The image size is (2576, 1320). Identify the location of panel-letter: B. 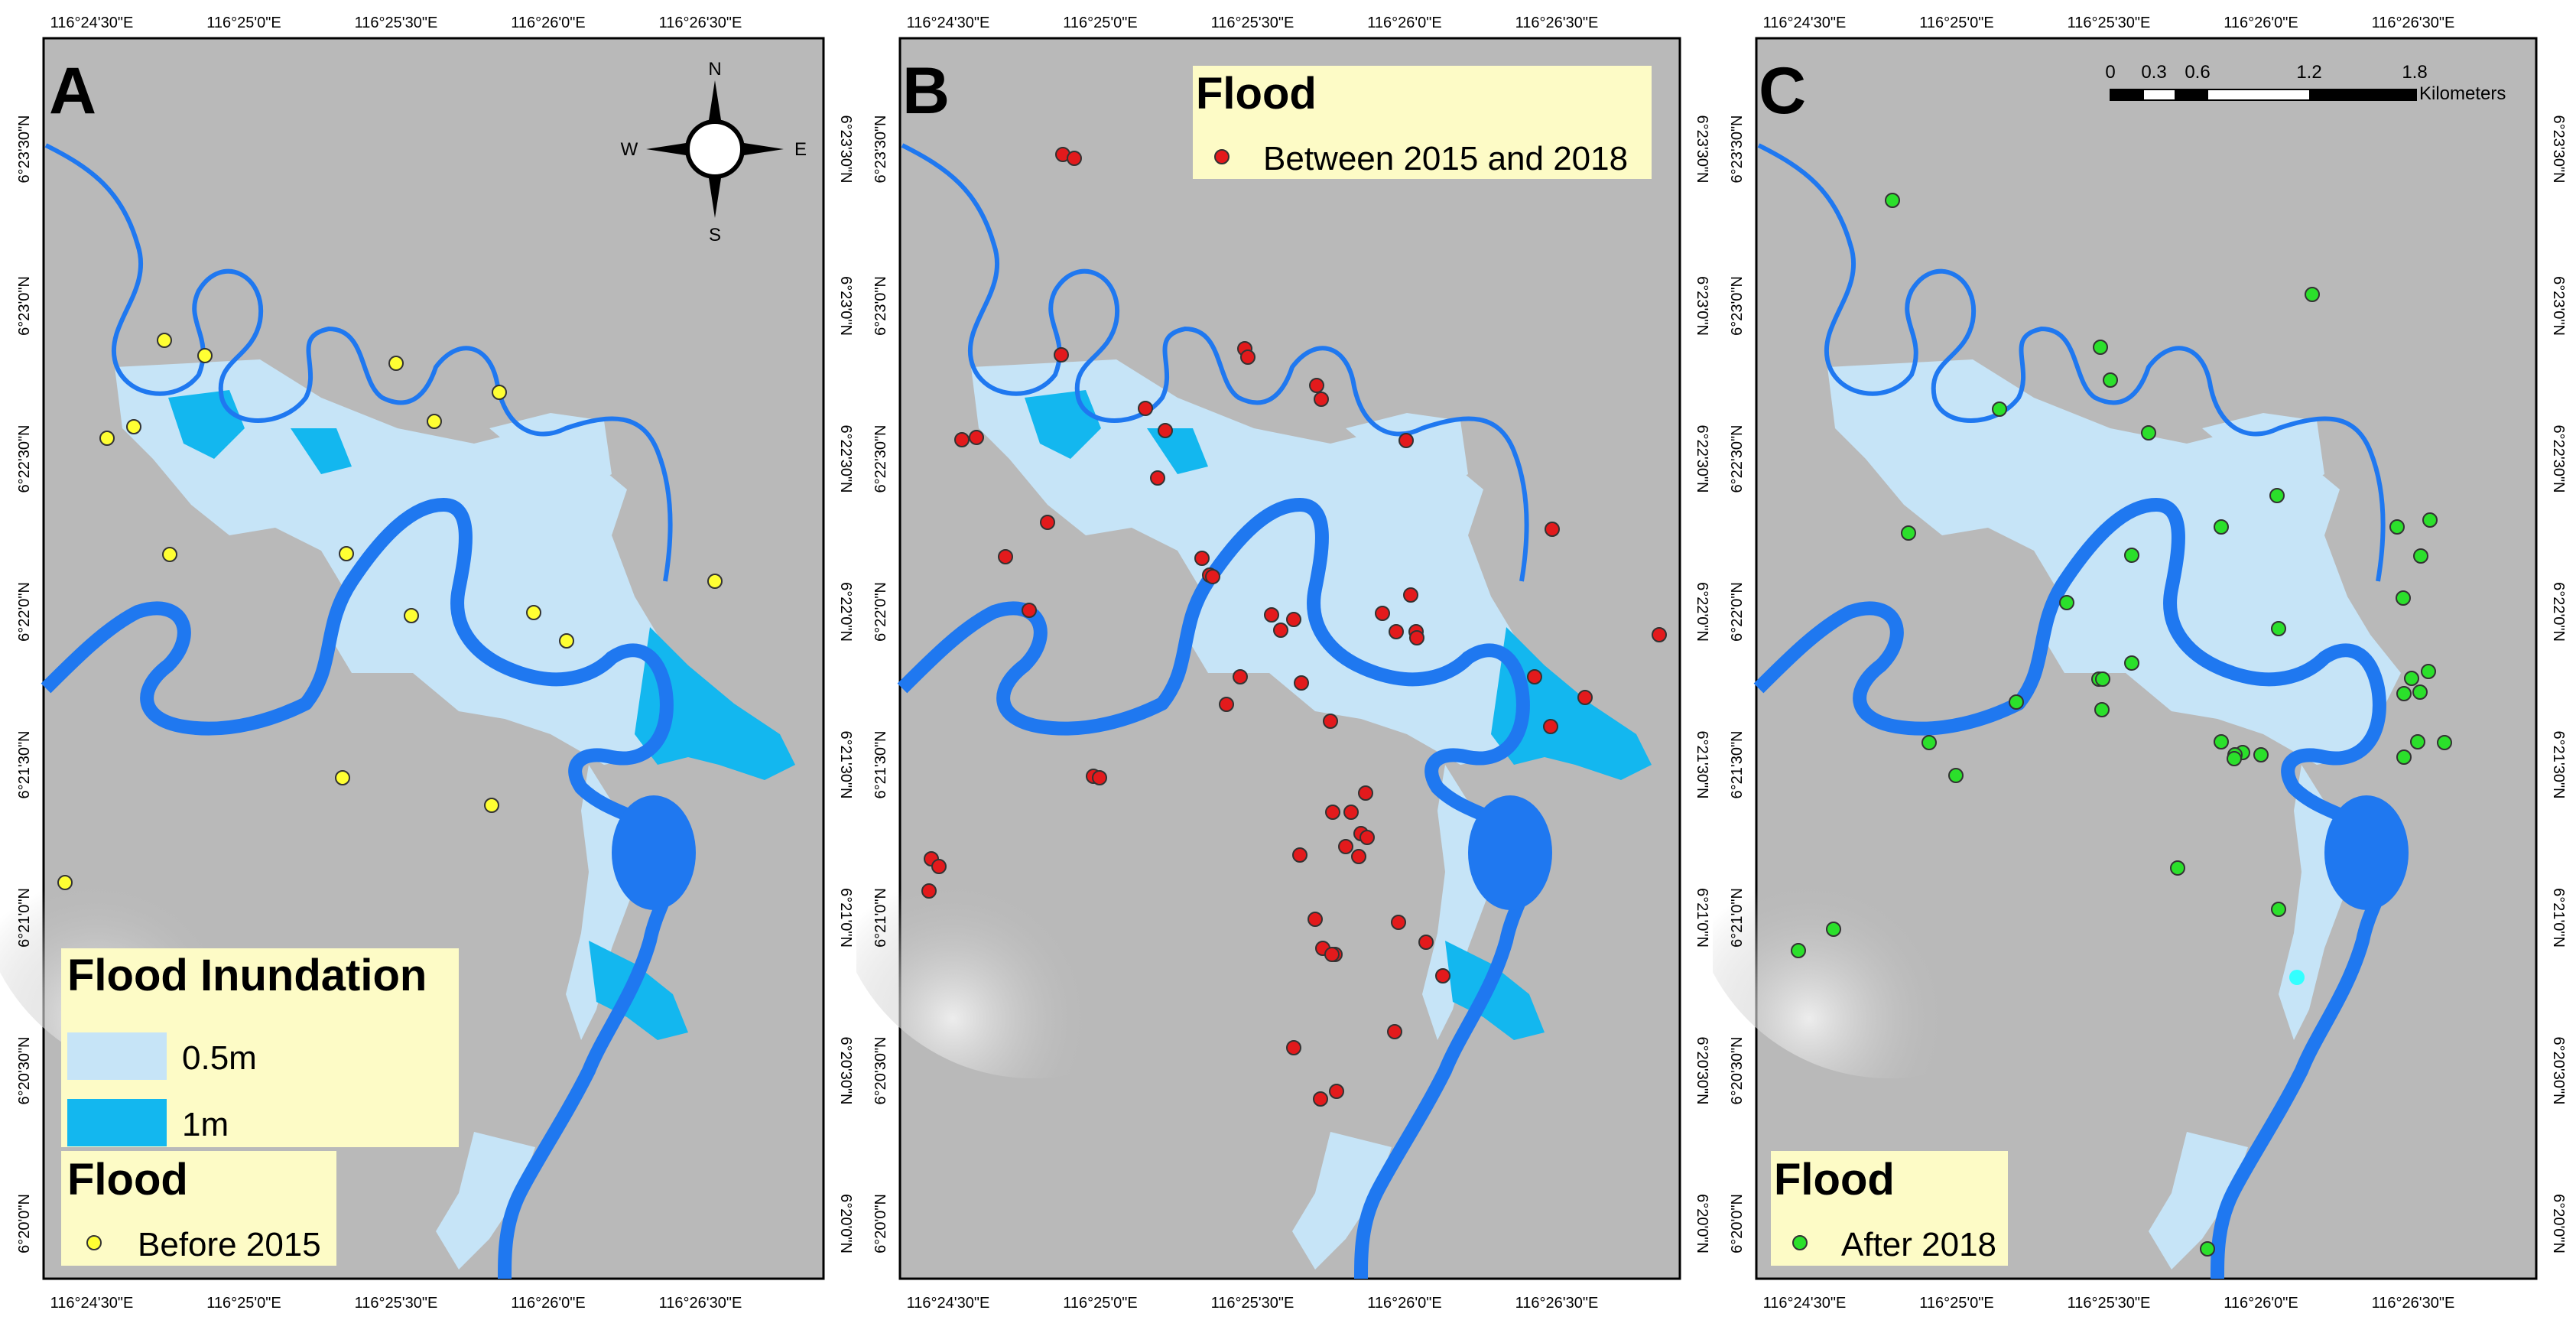
(926, 91).